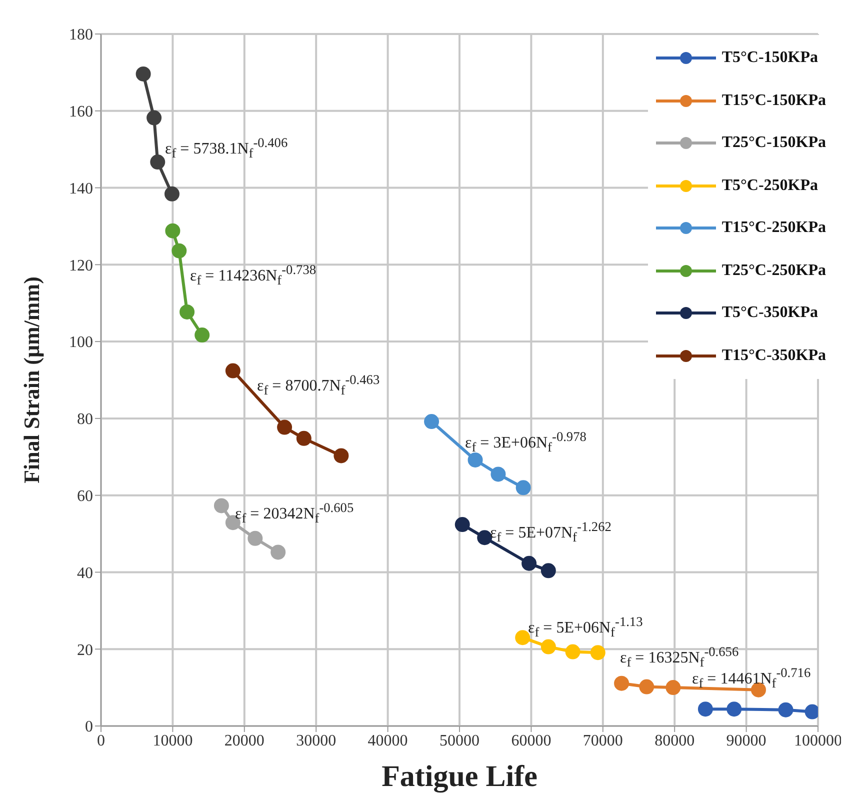  What do you see at coordinates (85, 419) in the screenshot?
I see `y-tick-label: 80` at bounding box center [85, 419].